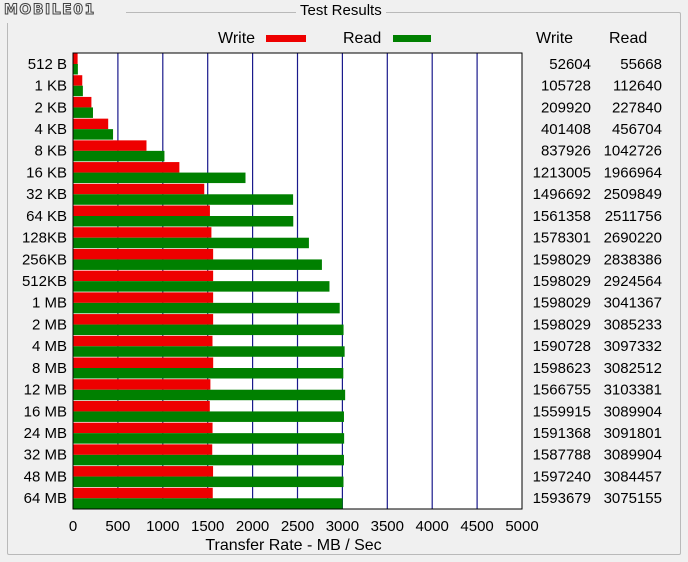 This screenshot has height=562, width=688. I want to click on read-value-label: 227840, so click(637, 107).